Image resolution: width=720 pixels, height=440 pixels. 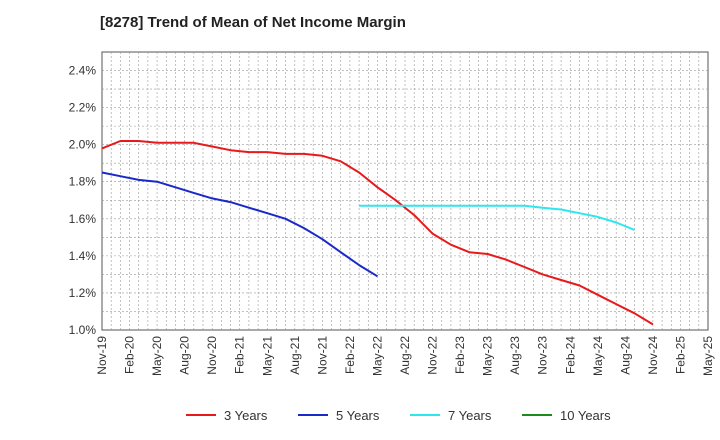 I want to click on legend-label: 7 Years, so click(x=470, y=415).